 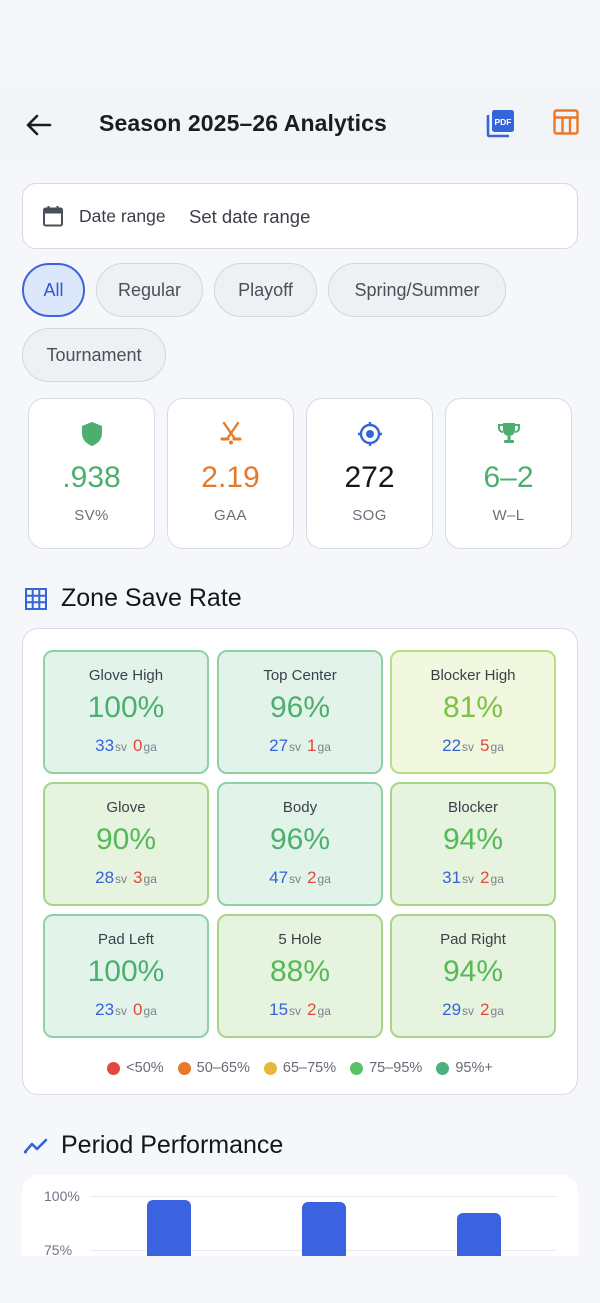 What do you see at coordinates (474, 1068) in the screenshot?
I see `legend-label: 95%+` at bounding box center [474, 1068].